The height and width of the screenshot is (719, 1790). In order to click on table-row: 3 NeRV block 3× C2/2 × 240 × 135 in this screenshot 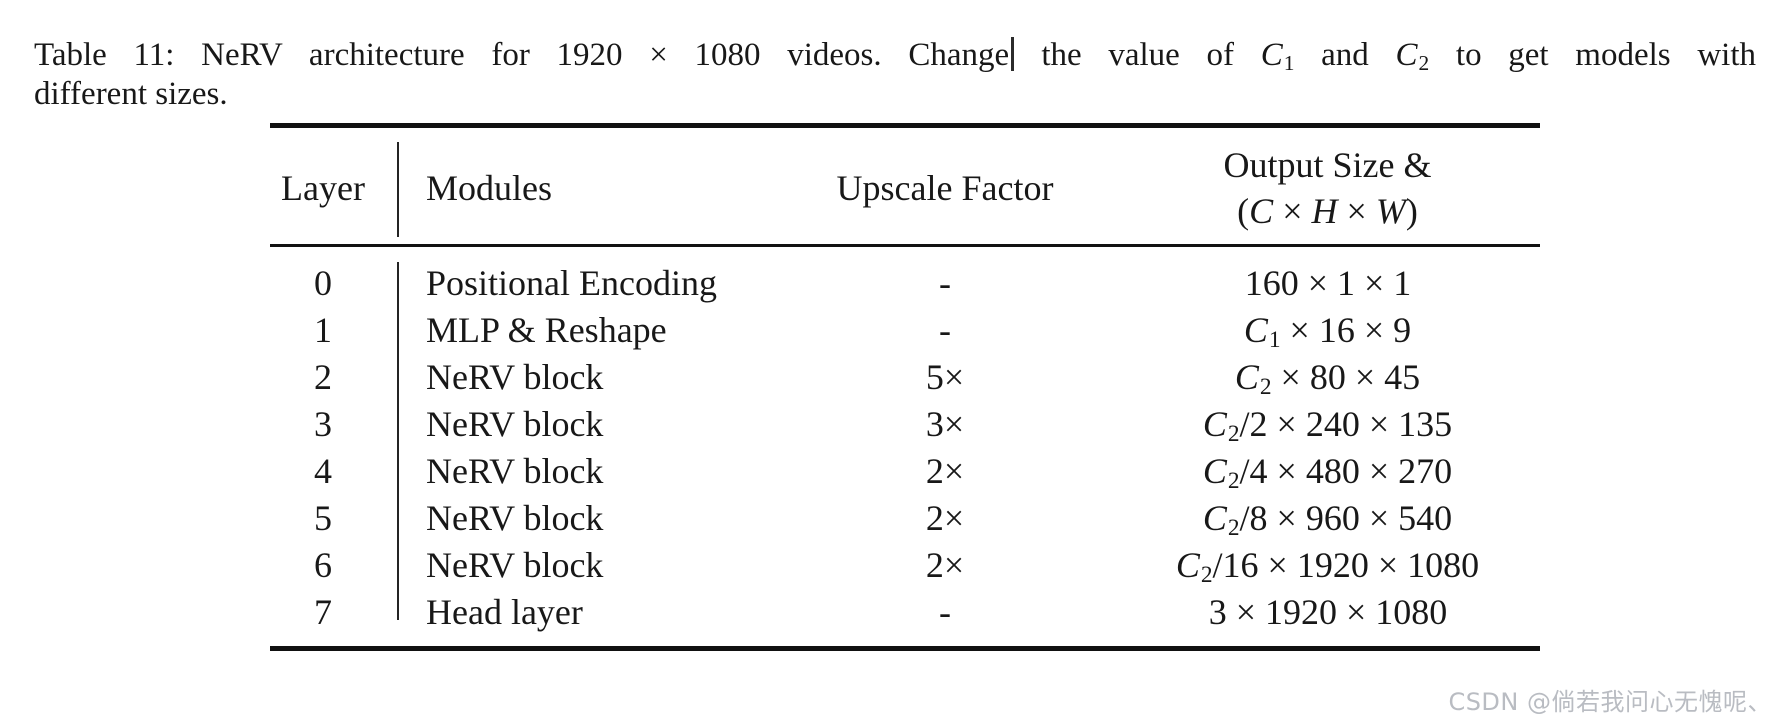, I will do `click(905, 423)`.